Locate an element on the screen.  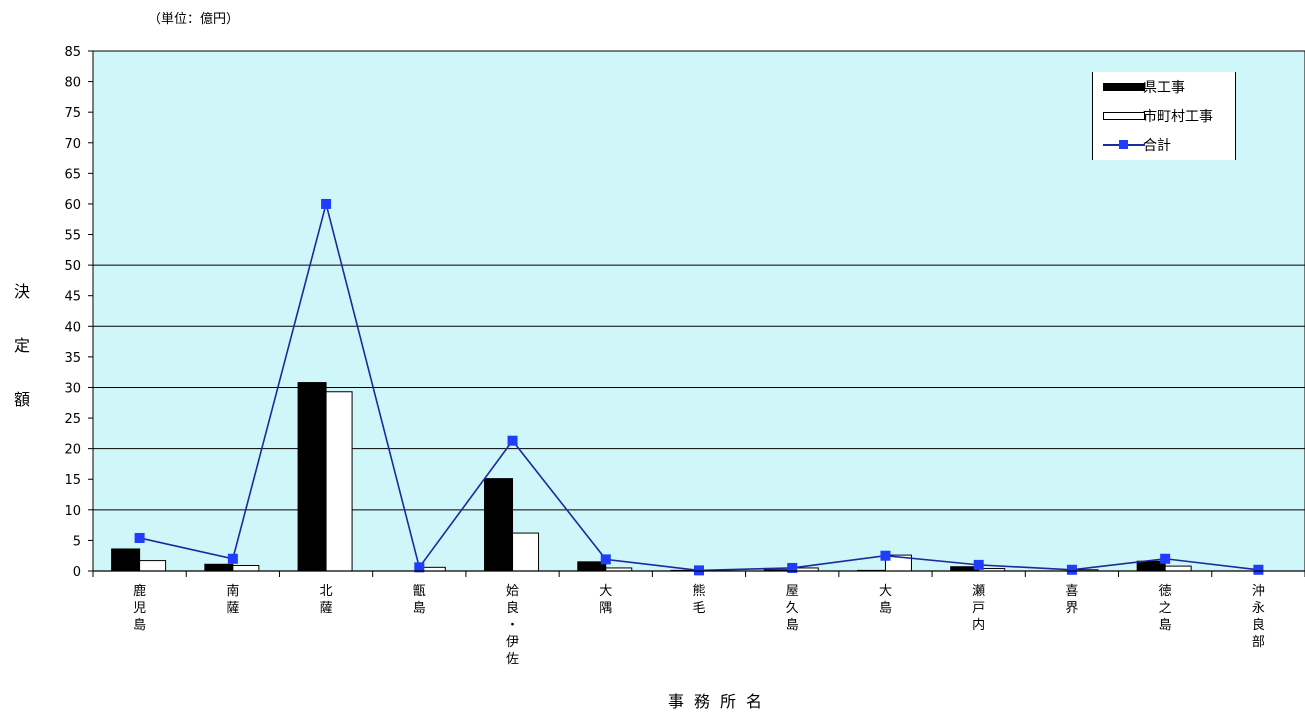
x-tick-label: 屋久島 is located at coordinates (792, 608).